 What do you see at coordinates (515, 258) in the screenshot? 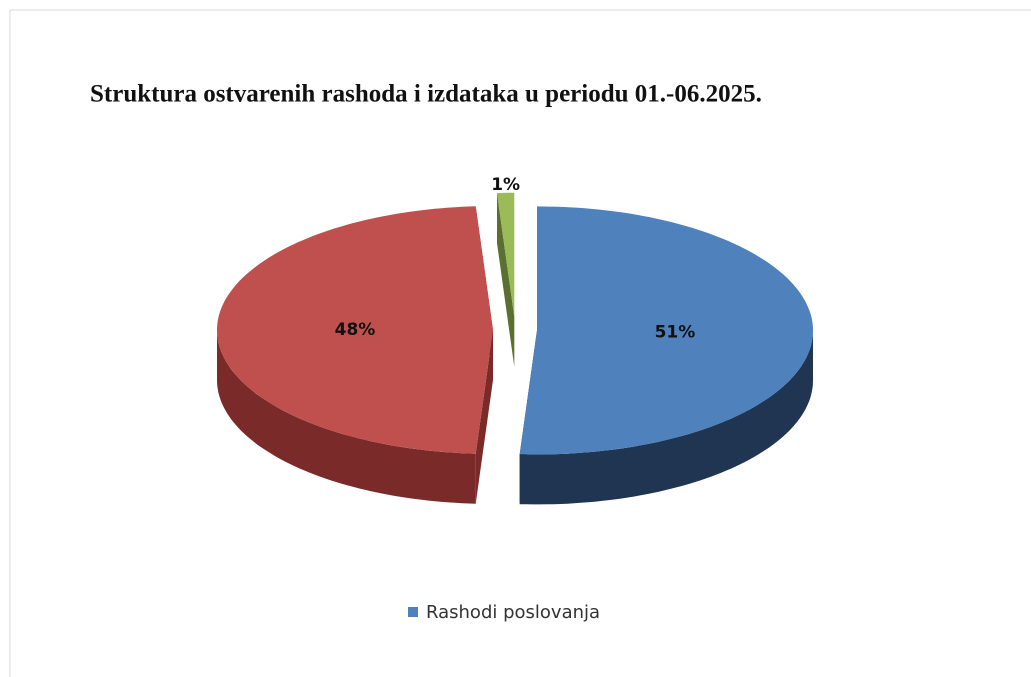
I see `labels: 51% 48% 1%` at bounding box center [515, 258].